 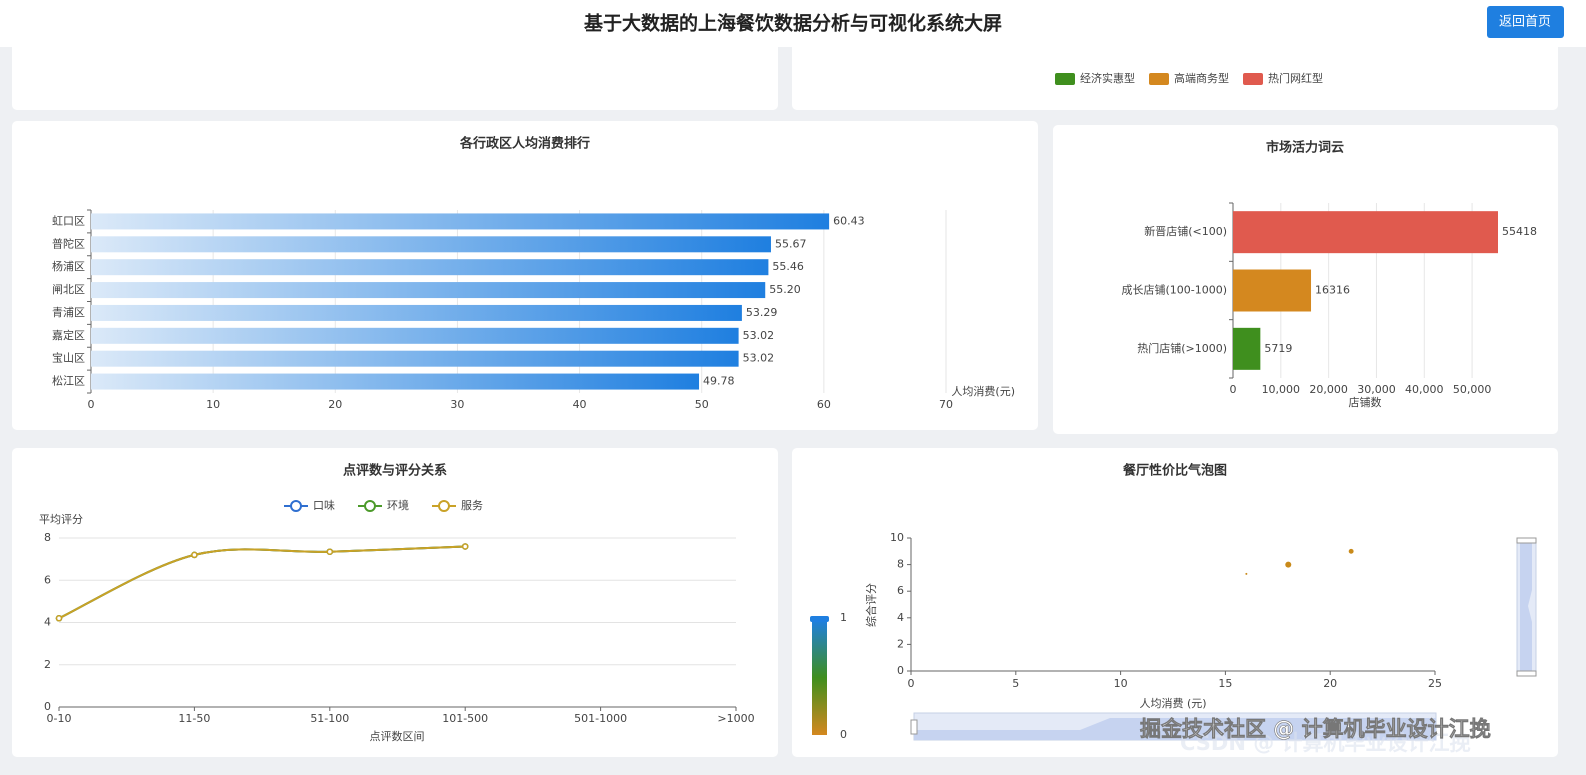 What do you see at coordinates (735, 718) in the screenshot?
I see `x-tick-label: >1000` at bounding box center [735, 718].